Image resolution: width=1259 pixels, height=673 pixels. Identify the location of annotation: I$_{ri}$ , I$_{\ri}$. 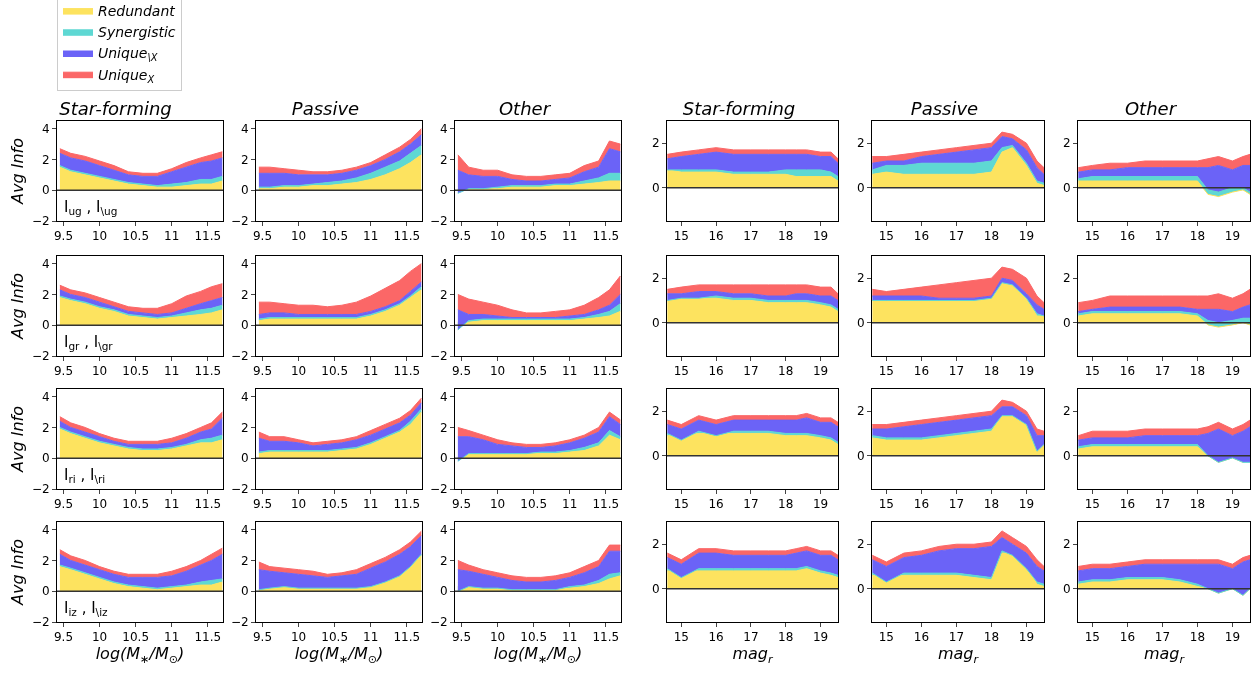
(85, 476).